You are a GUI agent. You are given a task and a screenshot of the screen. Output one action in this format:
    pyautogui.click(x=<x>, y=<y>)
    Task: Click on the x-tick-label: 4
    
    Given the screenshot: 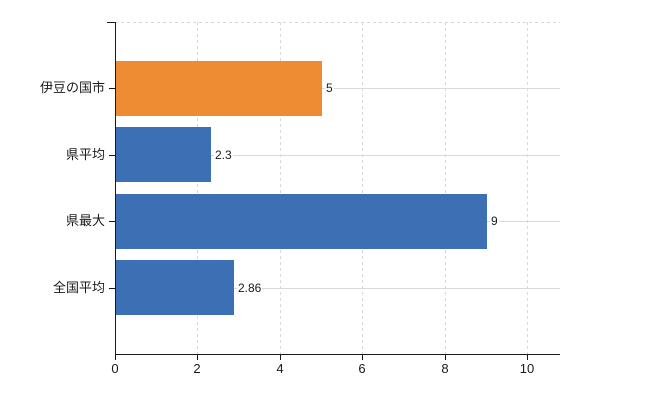 What is the action you would take?
    pyautogui.click(x=280, y=368)
    